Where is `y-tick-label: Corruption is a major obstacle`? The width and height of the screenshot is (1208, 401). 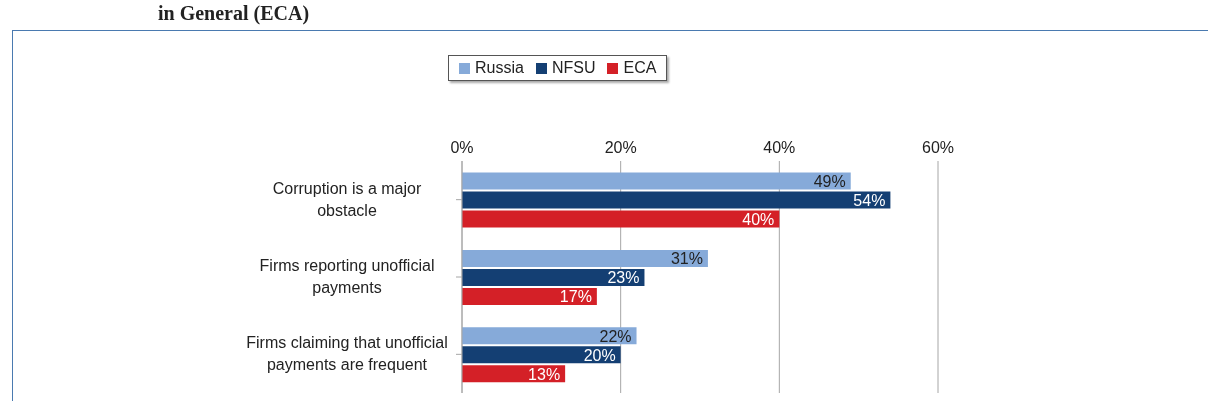
y-tick-label: Corruption is a major obstacle is located at coordinates (347, 199).